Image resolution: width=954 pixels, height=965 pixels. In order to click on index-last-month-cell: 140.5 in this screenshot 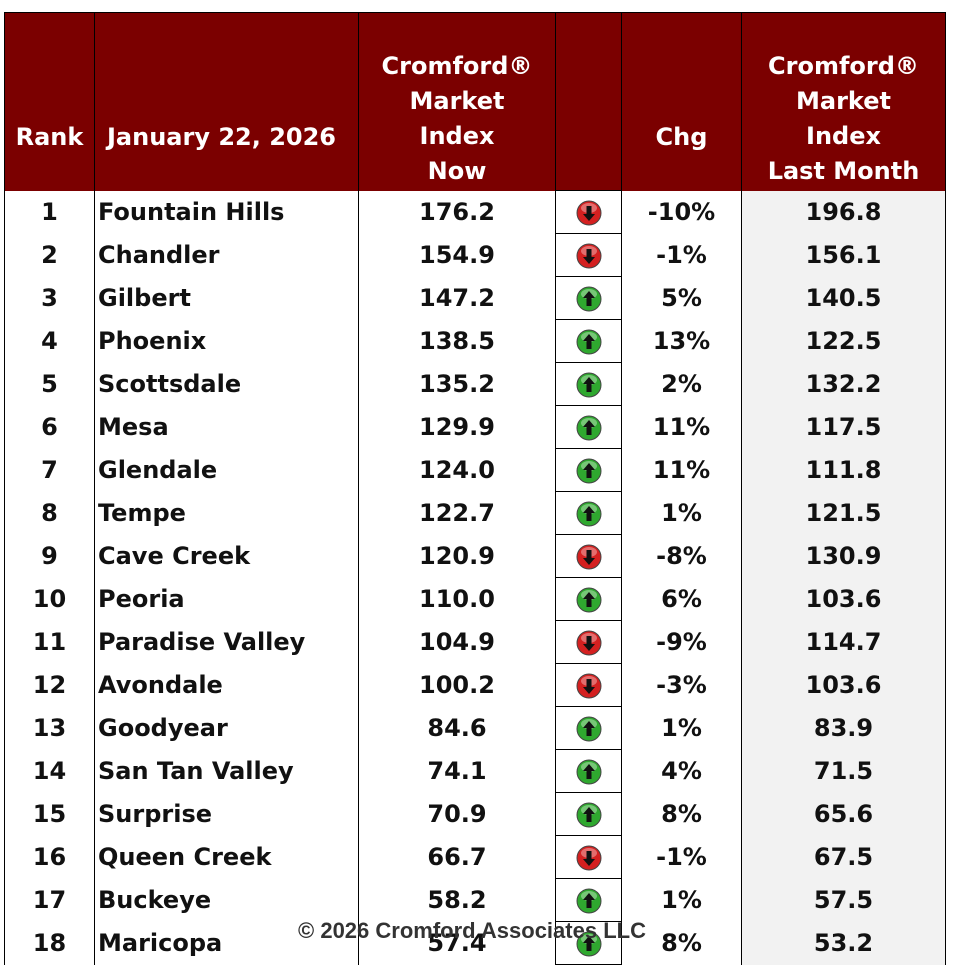, I will do `click(843, 298)`.